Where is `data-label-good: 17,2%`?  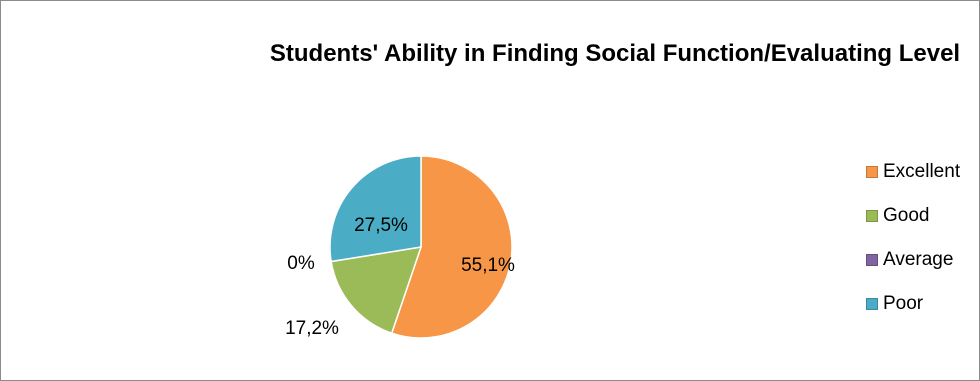 data-label-good: 17,2% is located at coordinates (312, 328).